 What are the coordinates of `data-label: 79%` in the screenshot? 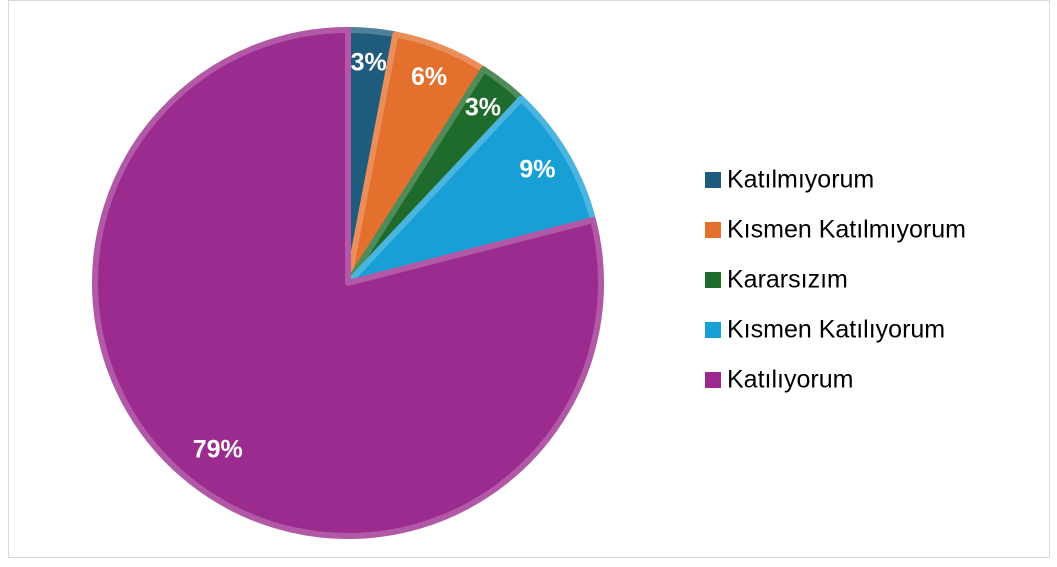 It's located at (218, 450).